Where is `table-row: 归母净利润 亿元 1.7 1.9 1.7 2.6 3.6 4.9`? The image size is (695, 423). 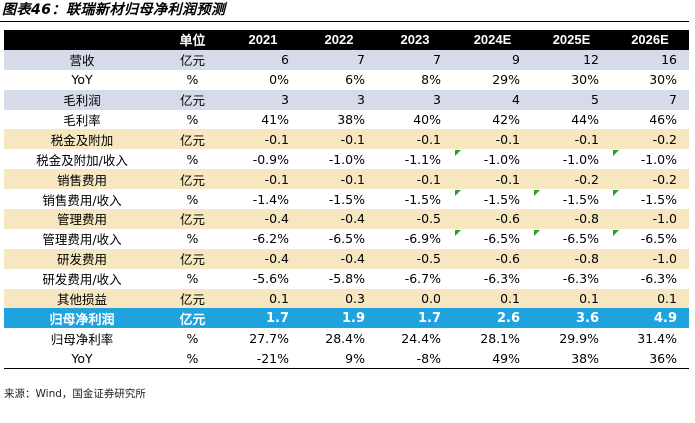 table-row: 归母净利润 亿元 1.7 1.9 1.7 2.6 3.6 4.9 is located at coordinates (346, 318).